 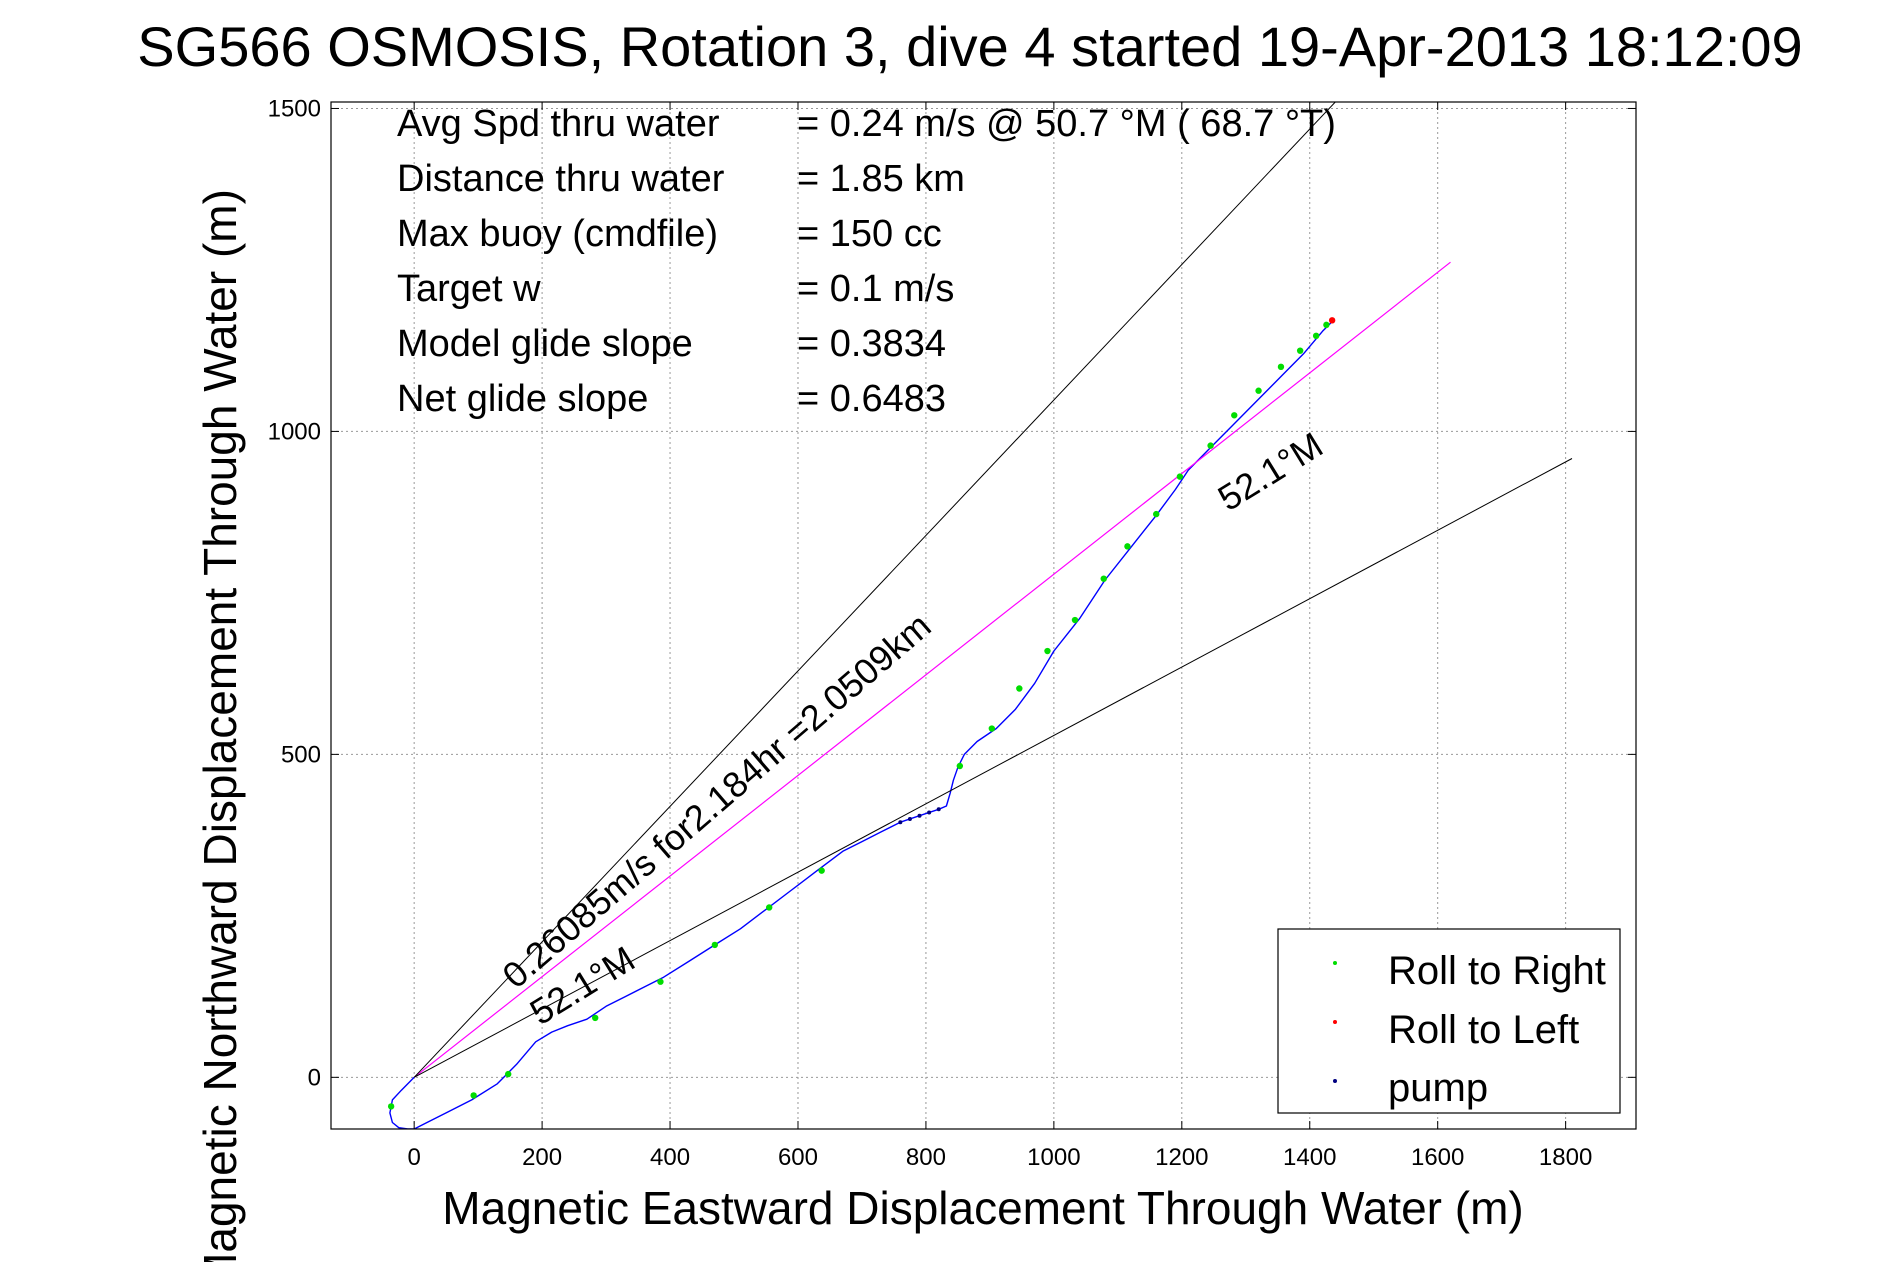 What do you see at coordinates (881, 179) in the screenshot?
I see `stat-value: = 1.85 km` at bounding box center [881, 179].